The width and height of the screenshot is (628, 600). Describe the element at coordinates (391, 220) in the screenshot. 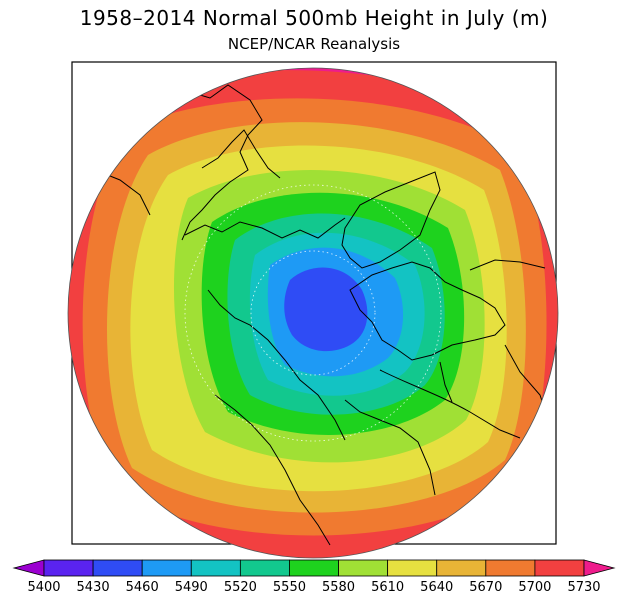

I see `greenland-coast` at that location.